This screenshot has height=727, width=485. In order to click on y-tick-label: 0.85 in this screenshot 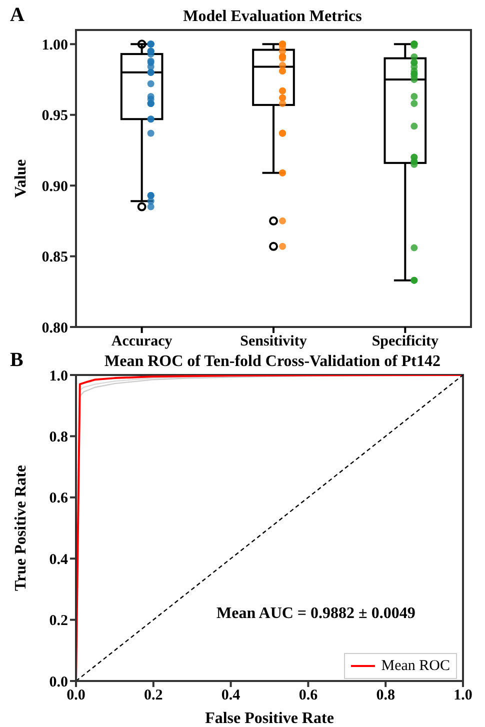, I will do `click(55, 258)`.